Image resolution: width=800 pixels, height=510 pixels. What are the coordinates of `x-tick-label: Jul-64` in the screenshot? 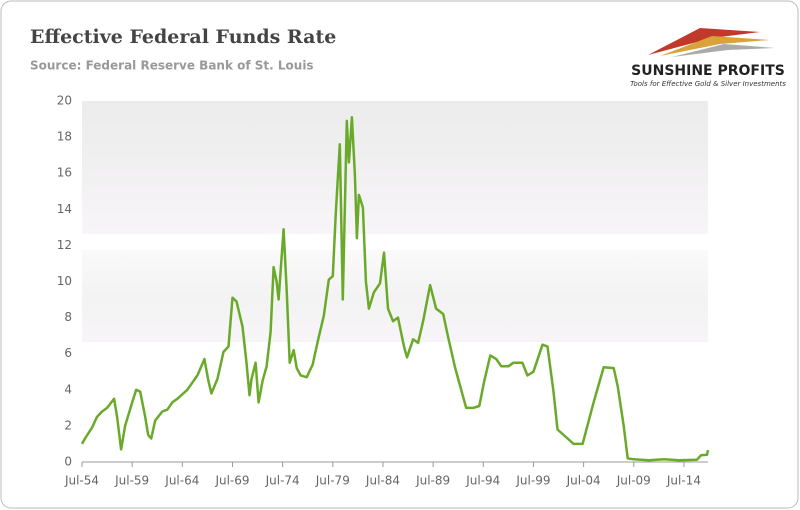 It's located at (181, 481).